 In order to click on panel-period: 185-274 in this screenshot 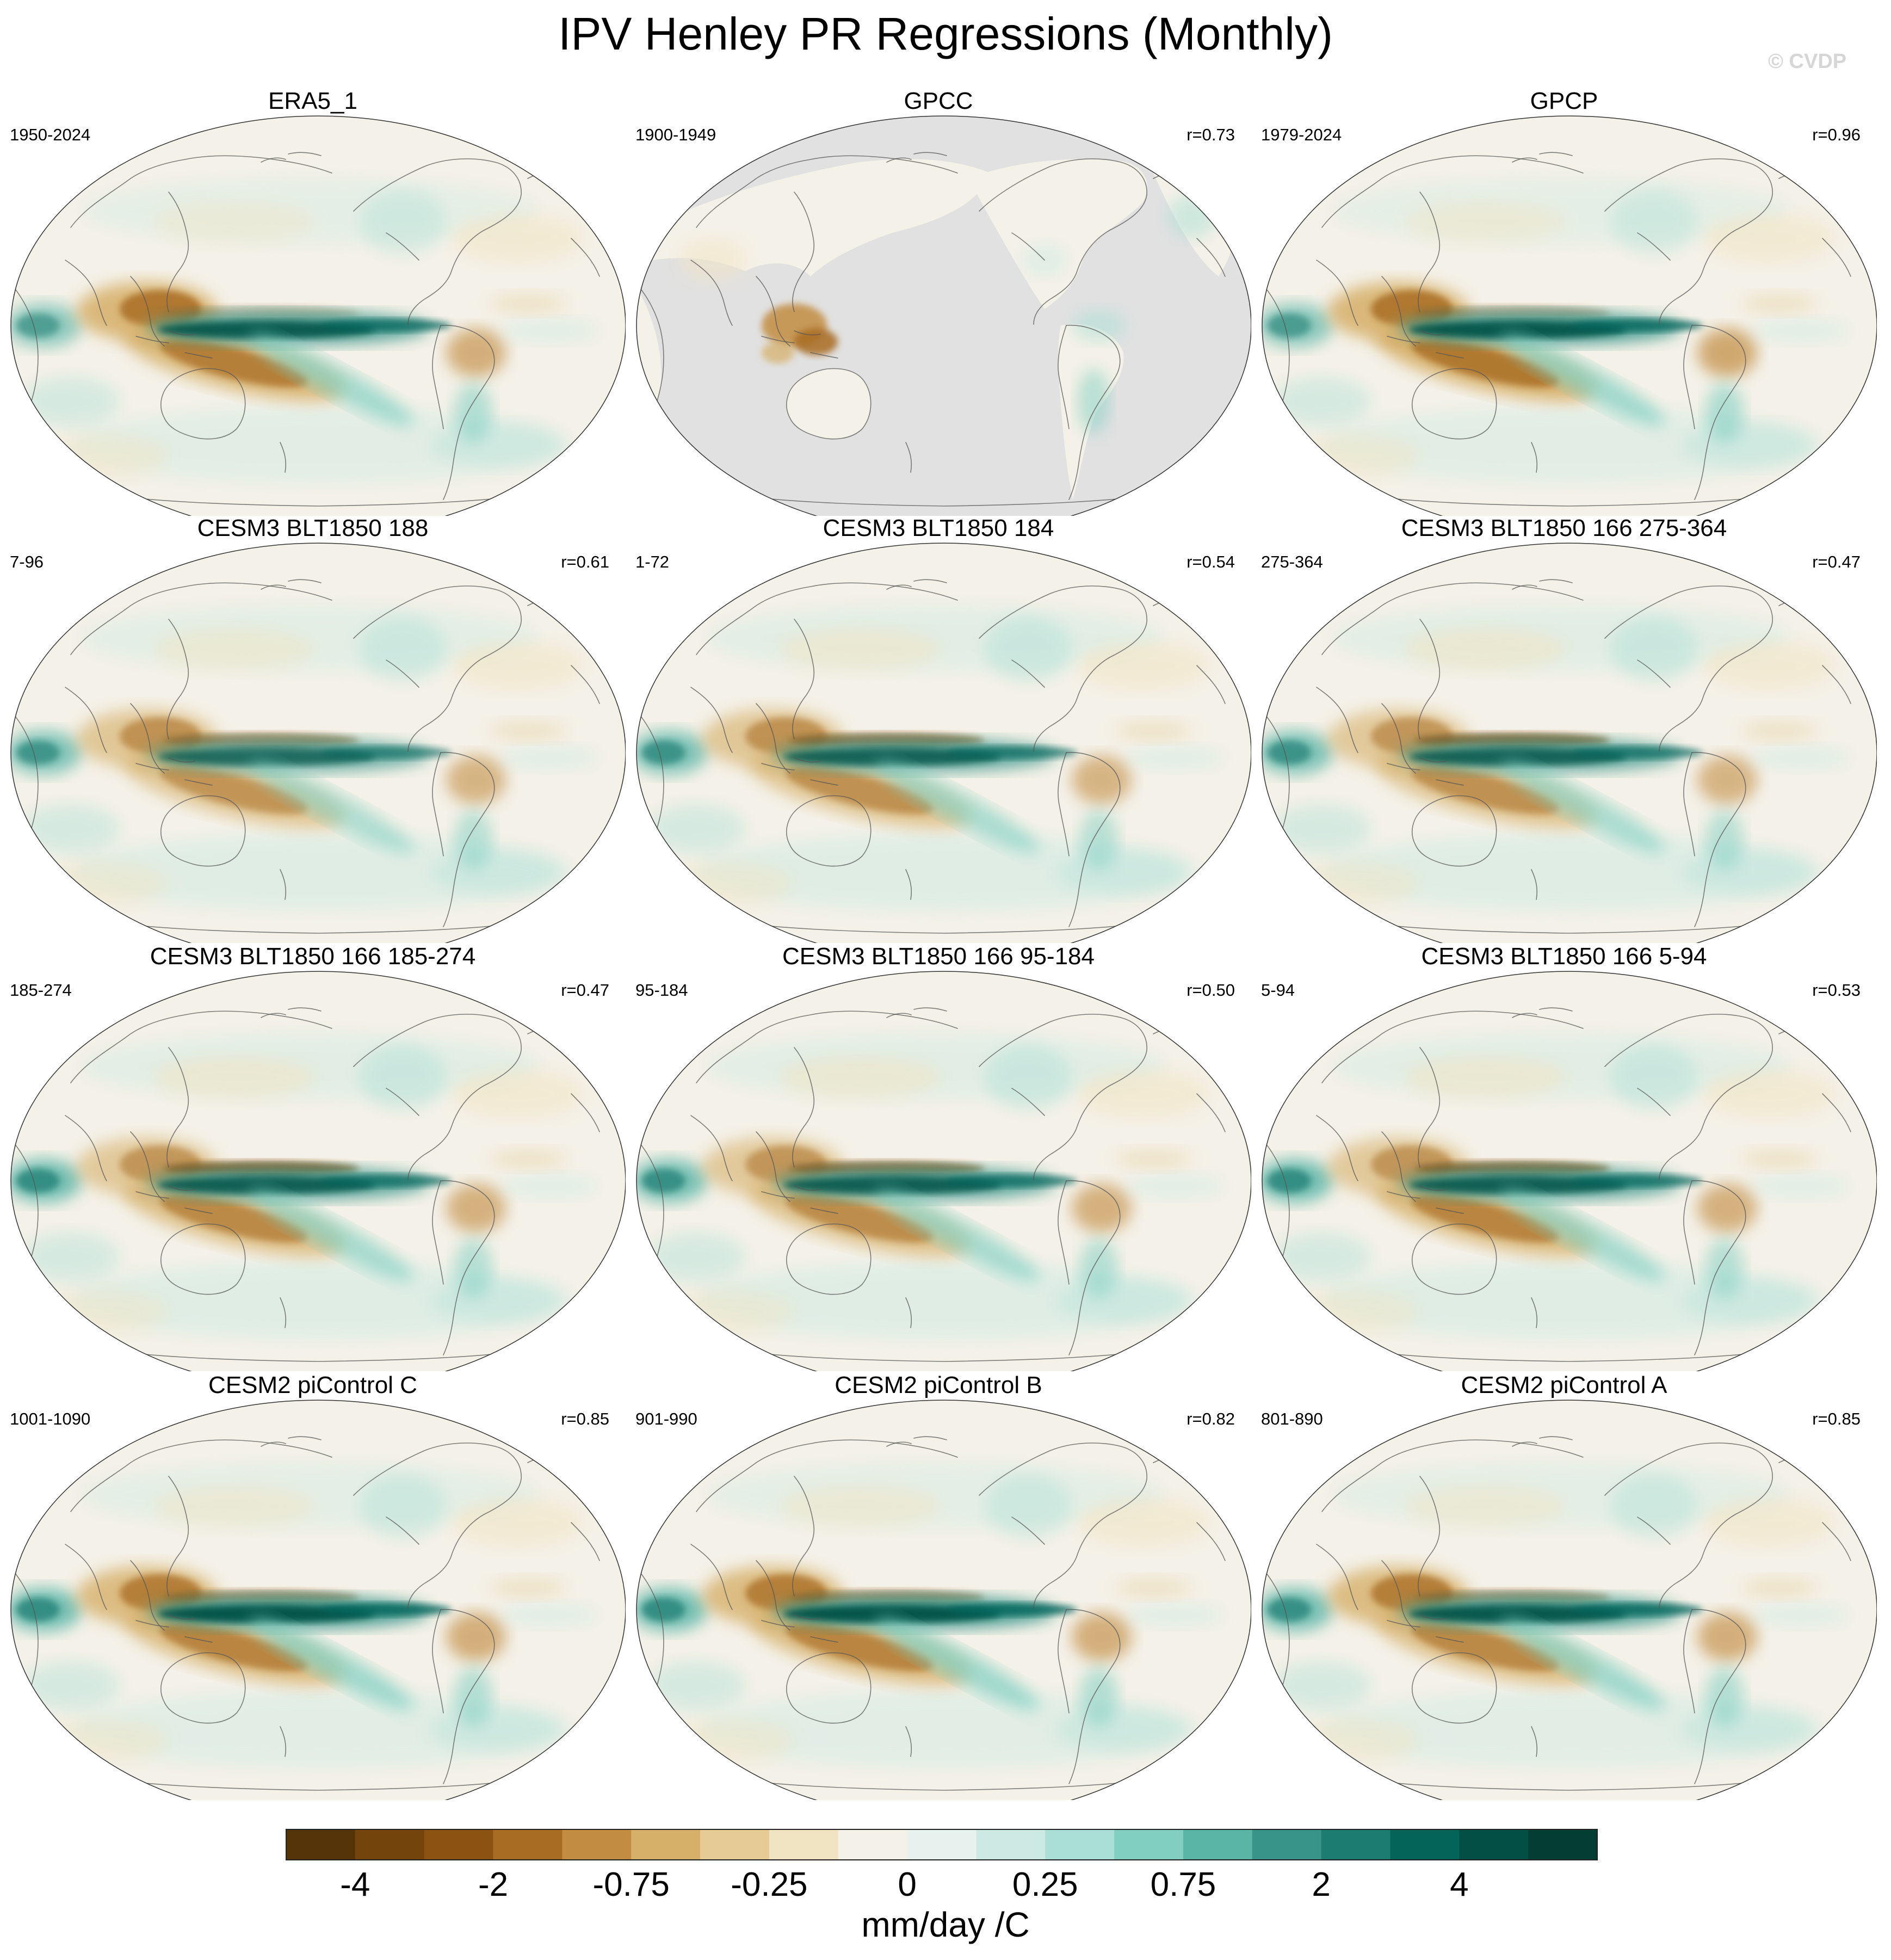, I will do `click(41, 990)`.